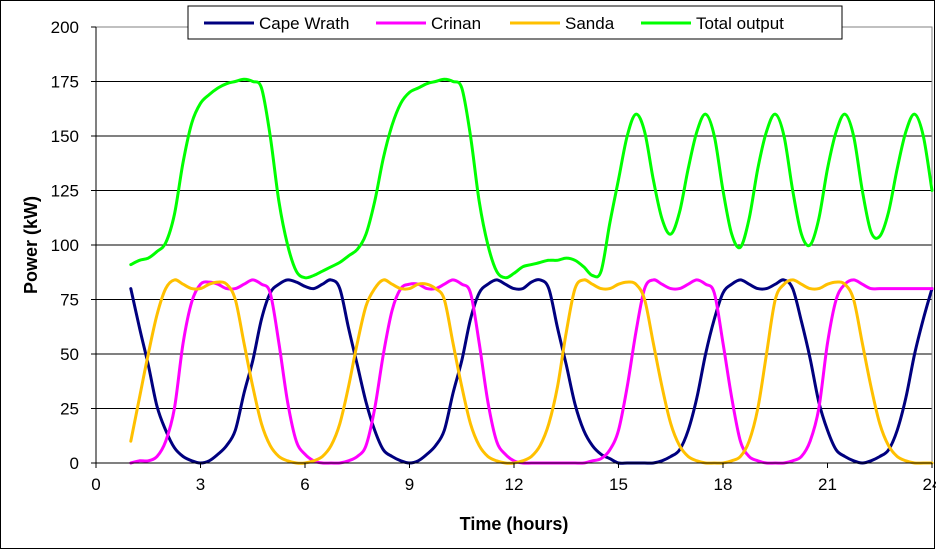 The width and height of the screenshot is (936, 550). Describe the element at coordinates (69, 300) in the screenshot. I see `y-tick-label: 75` at that location.